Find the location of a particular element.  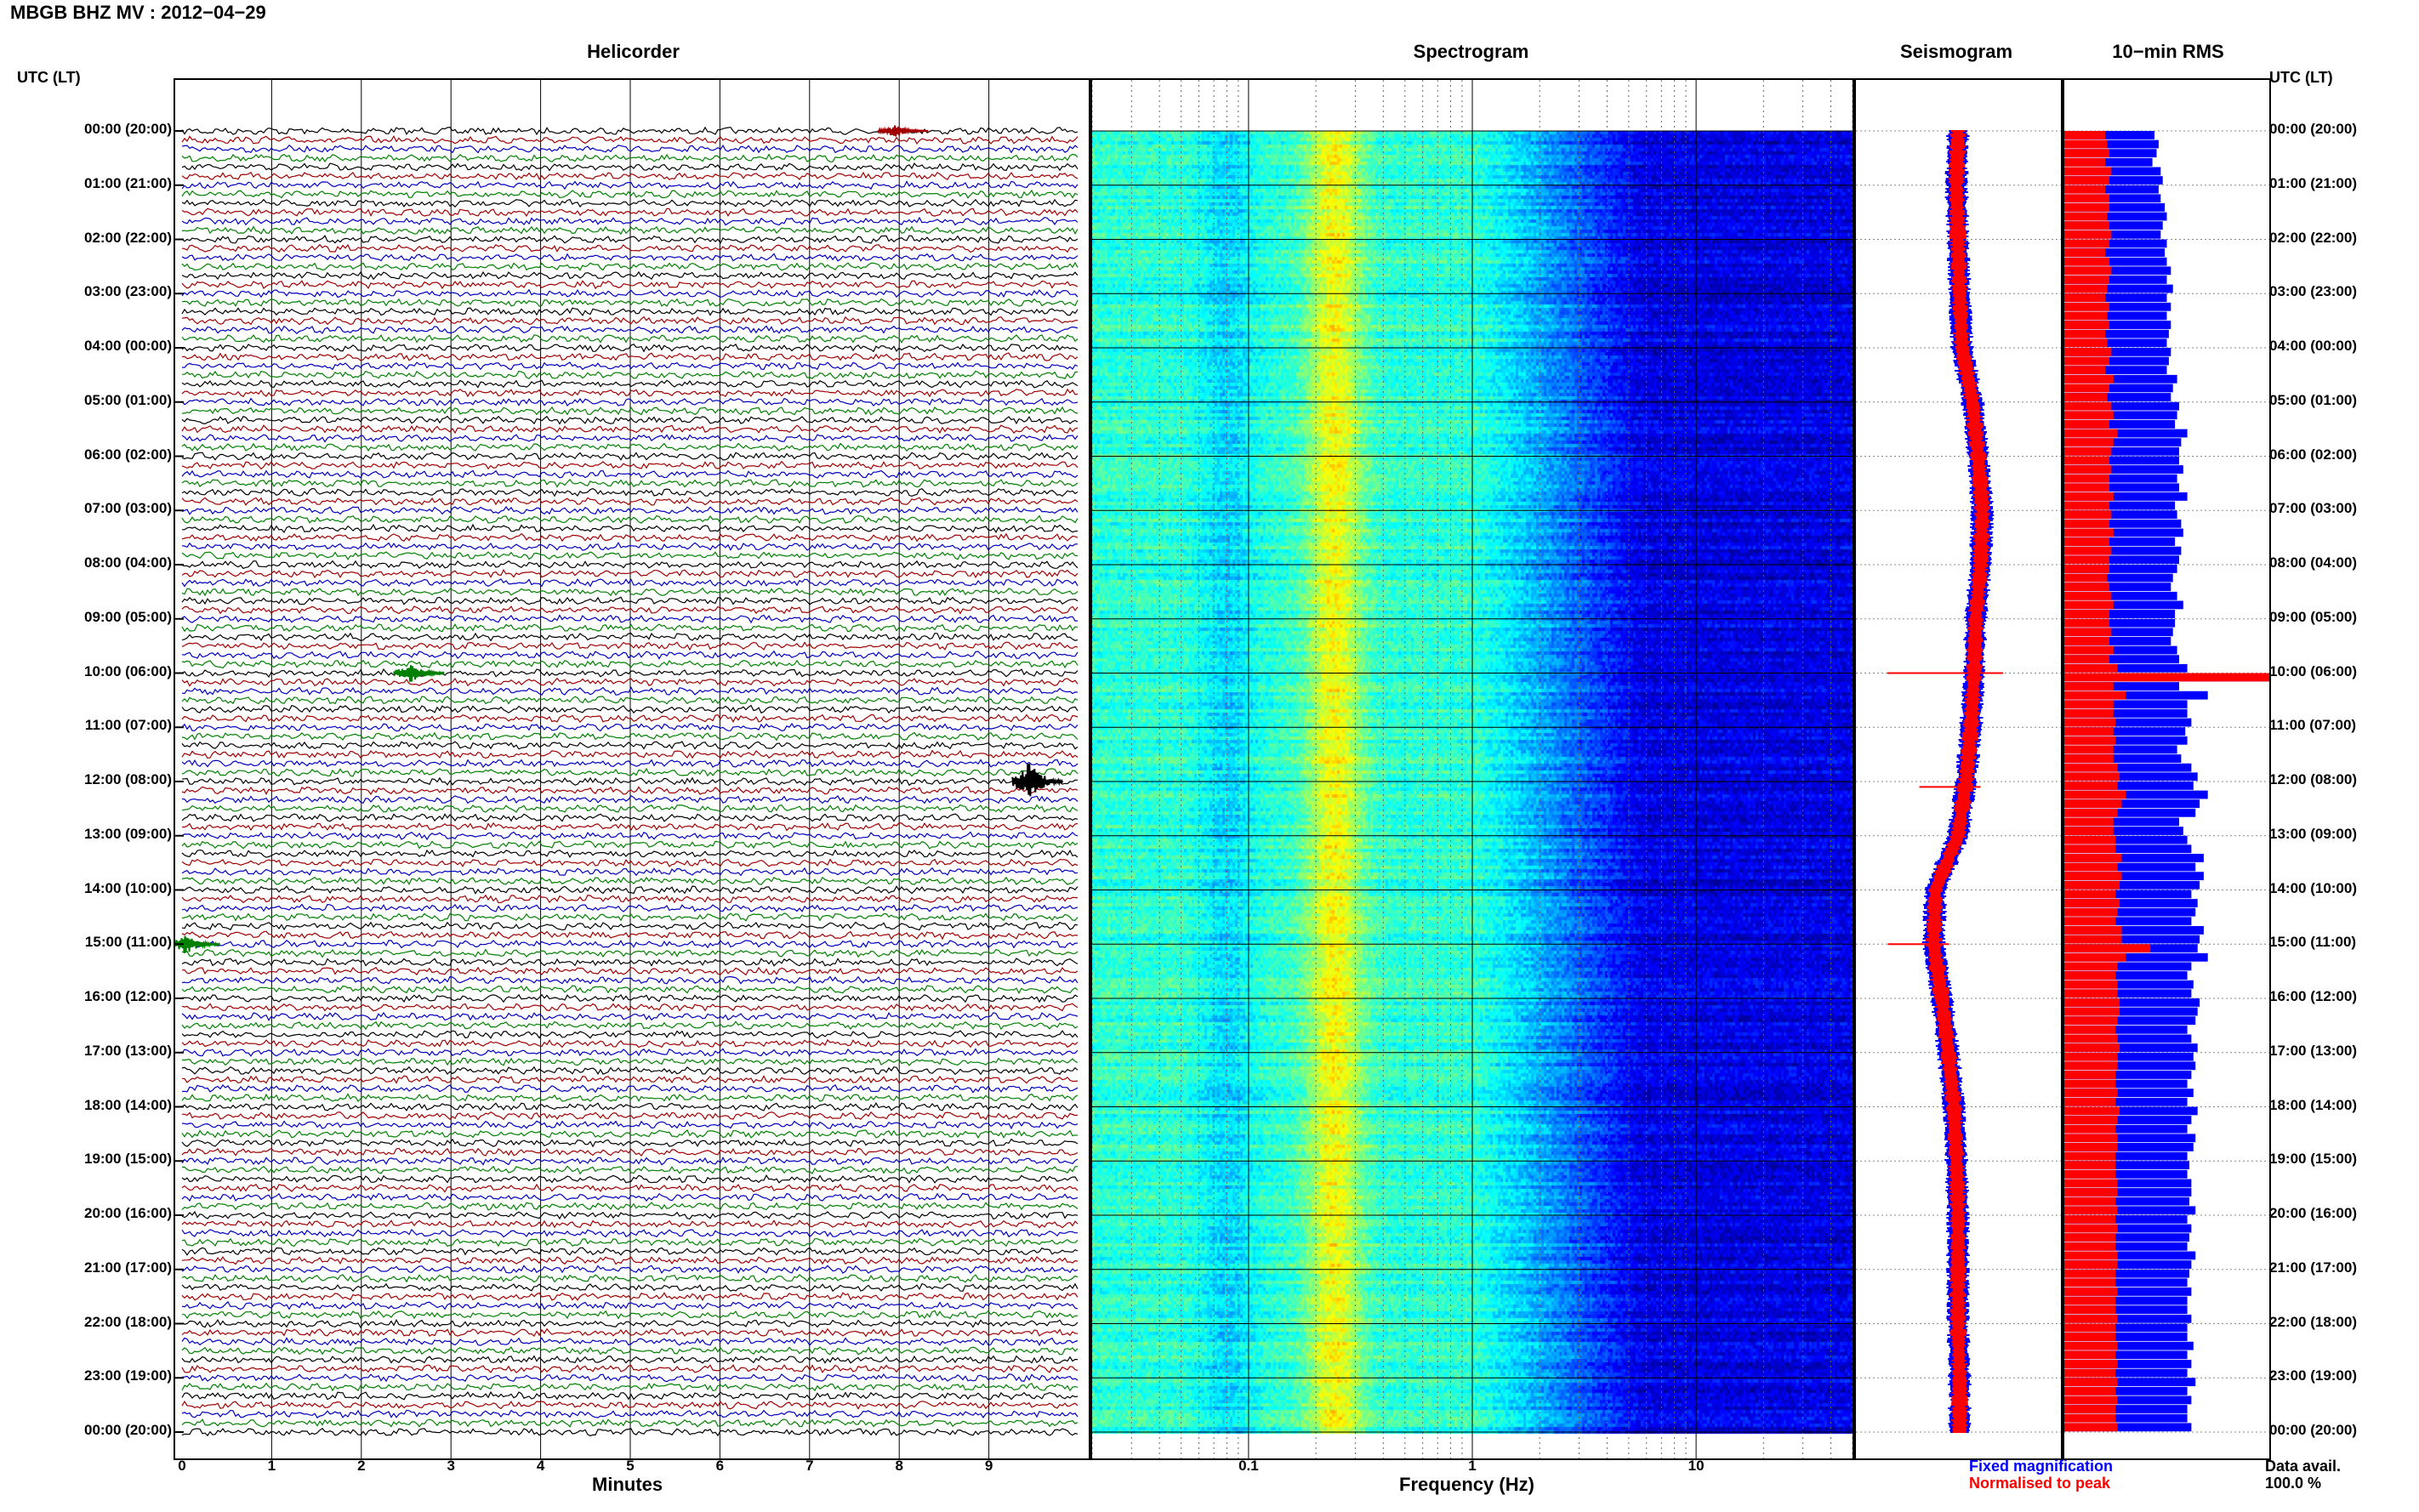

time-label-left: 07:00 (03:00) is located at coordinates (127, 508).